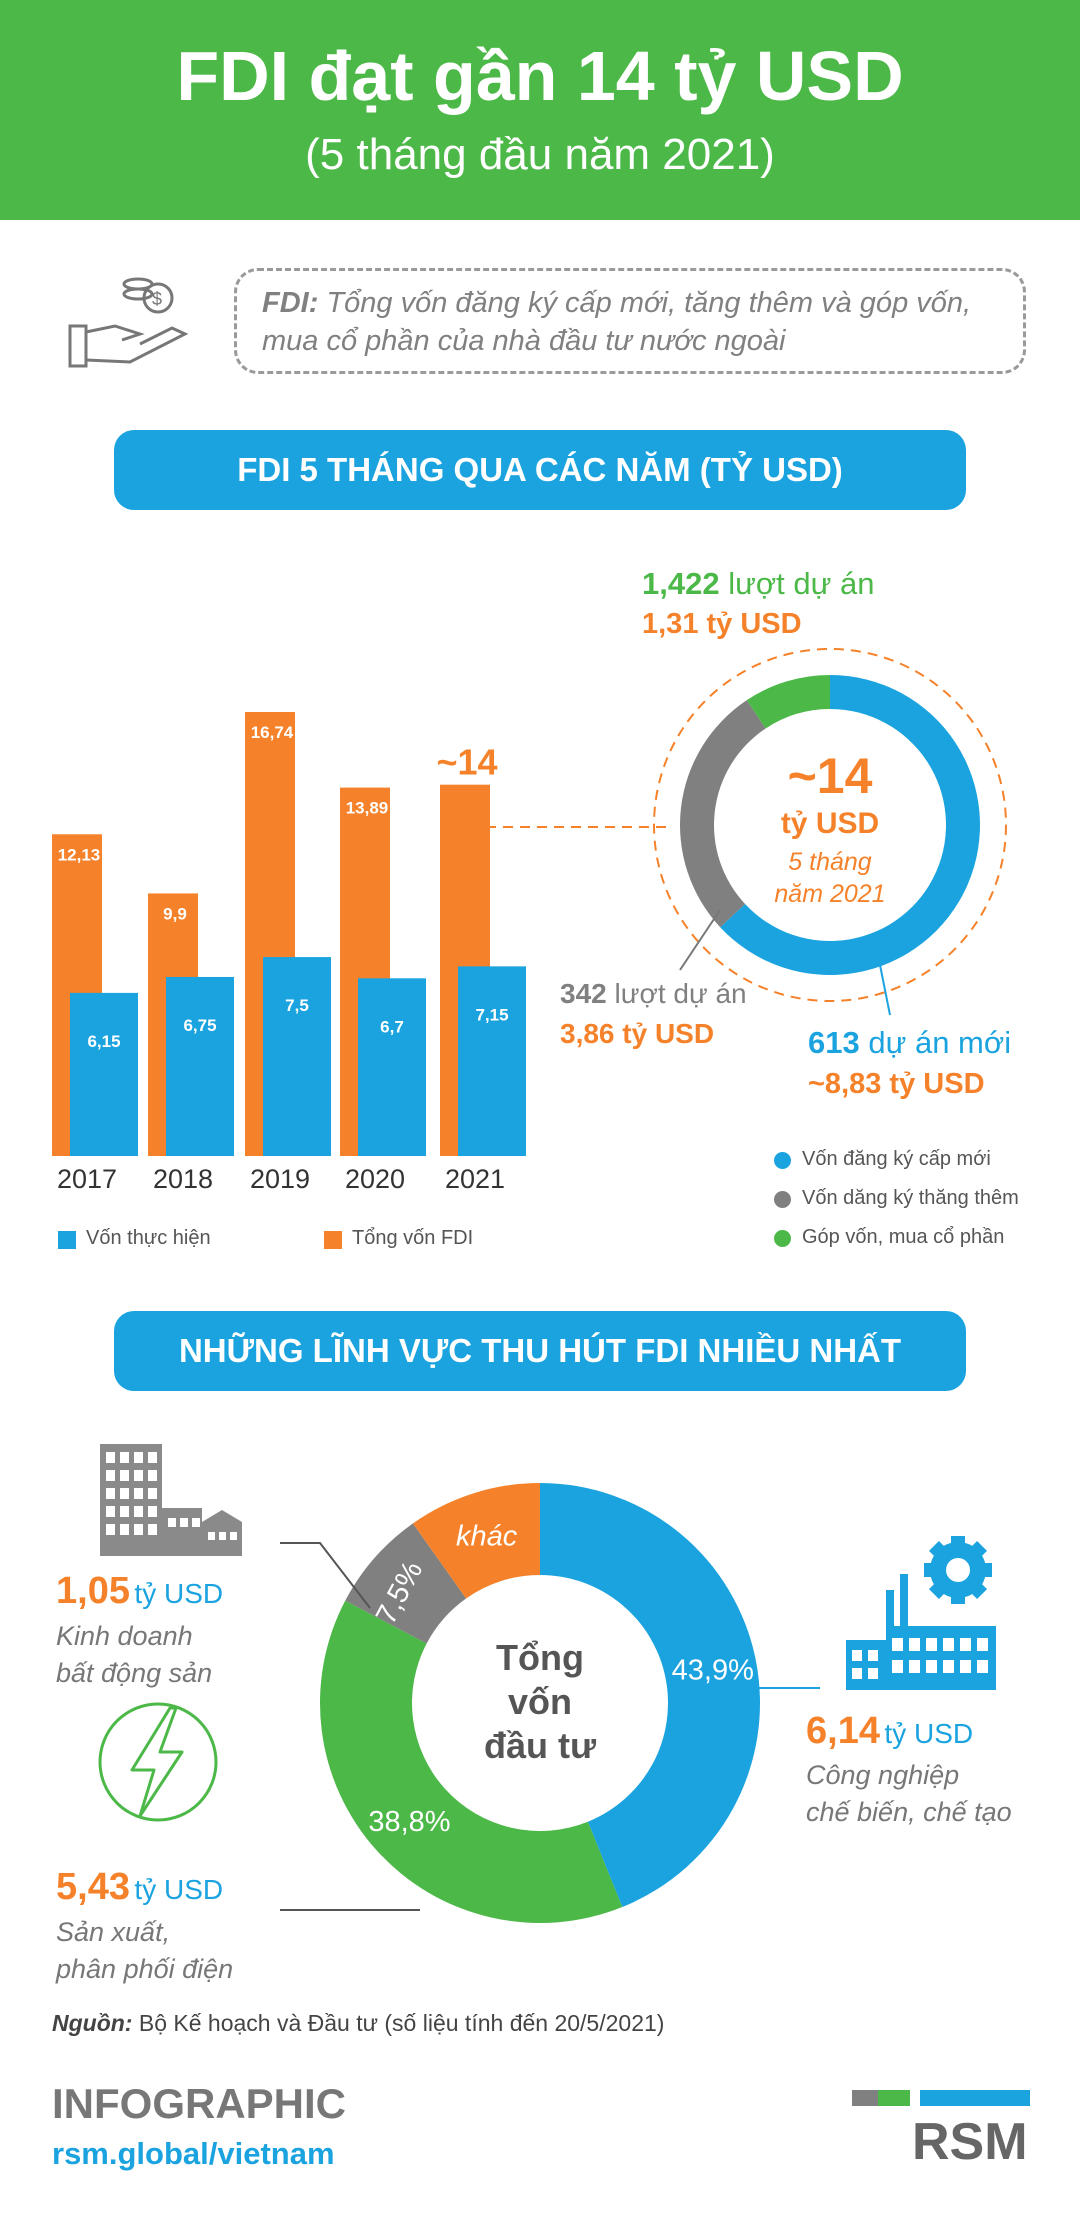  Describe the element at coordinates (700, 940) in the screenshot. I see `callout-line-grey` at that location.